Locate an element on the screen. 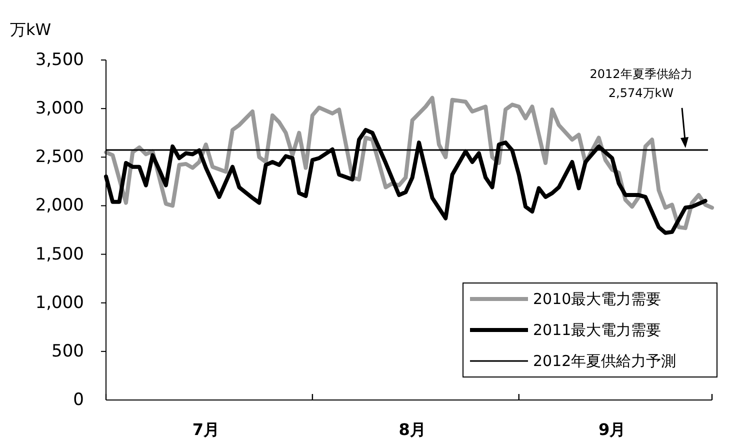  x-tick-label: 8月 is located at coordinates (412, 429).